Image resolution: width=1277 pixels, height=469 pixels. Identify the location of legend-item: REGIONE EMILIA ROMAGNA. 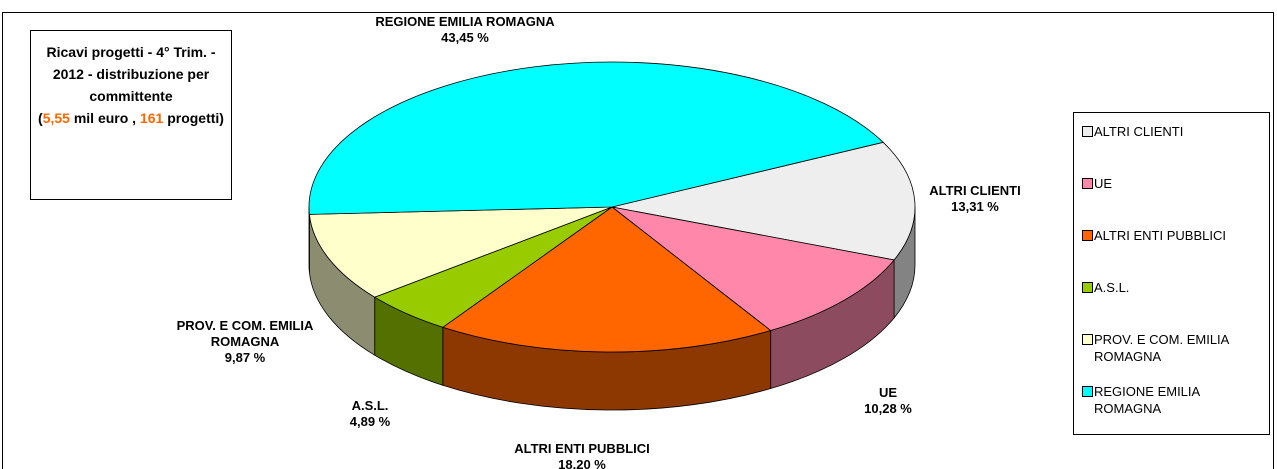
(1171, 409).